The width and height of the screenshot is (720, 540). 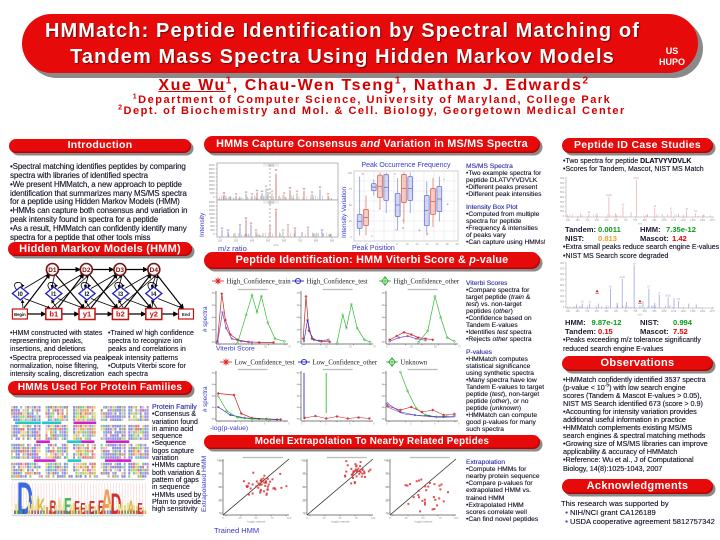 I want to click on svg-text: 39.9, so click(x=271, y=202).